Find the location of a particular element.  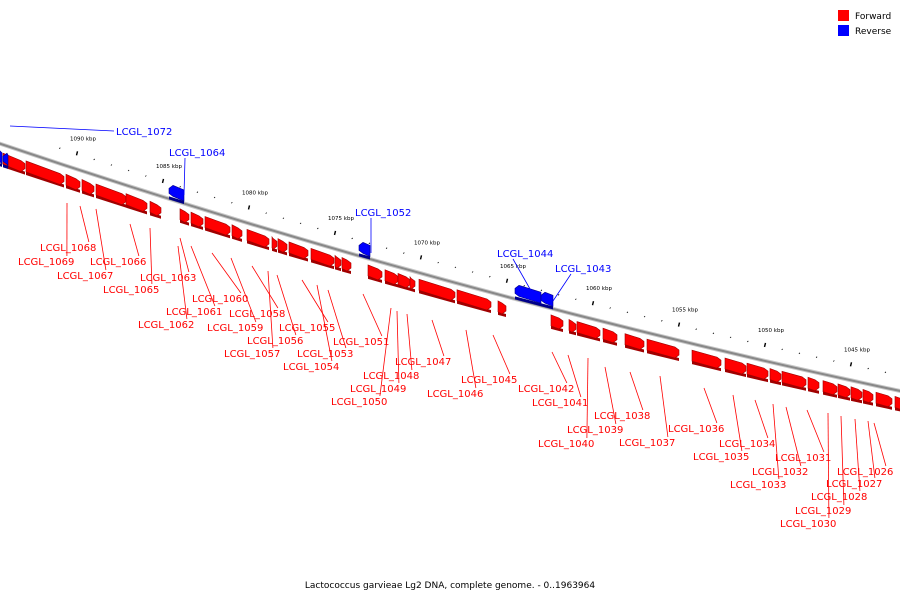

gene-label-lcgl-1065: LCGL_1065 is located at coordinates (131, 290).